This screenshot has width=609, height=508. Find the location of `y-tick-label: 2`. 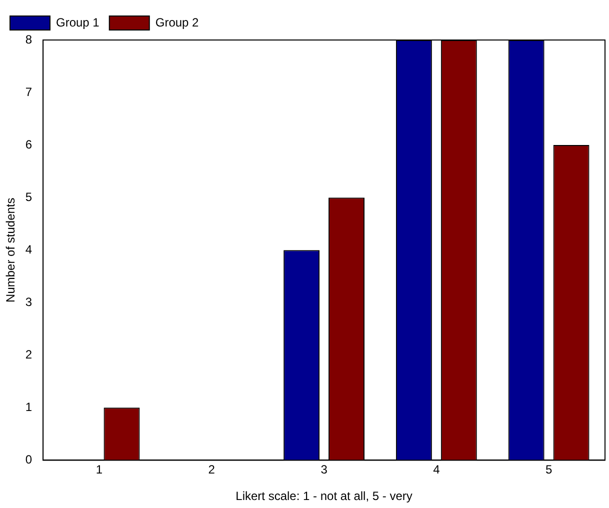

y-tick-label: 2 is located at coordinates (28, 354).